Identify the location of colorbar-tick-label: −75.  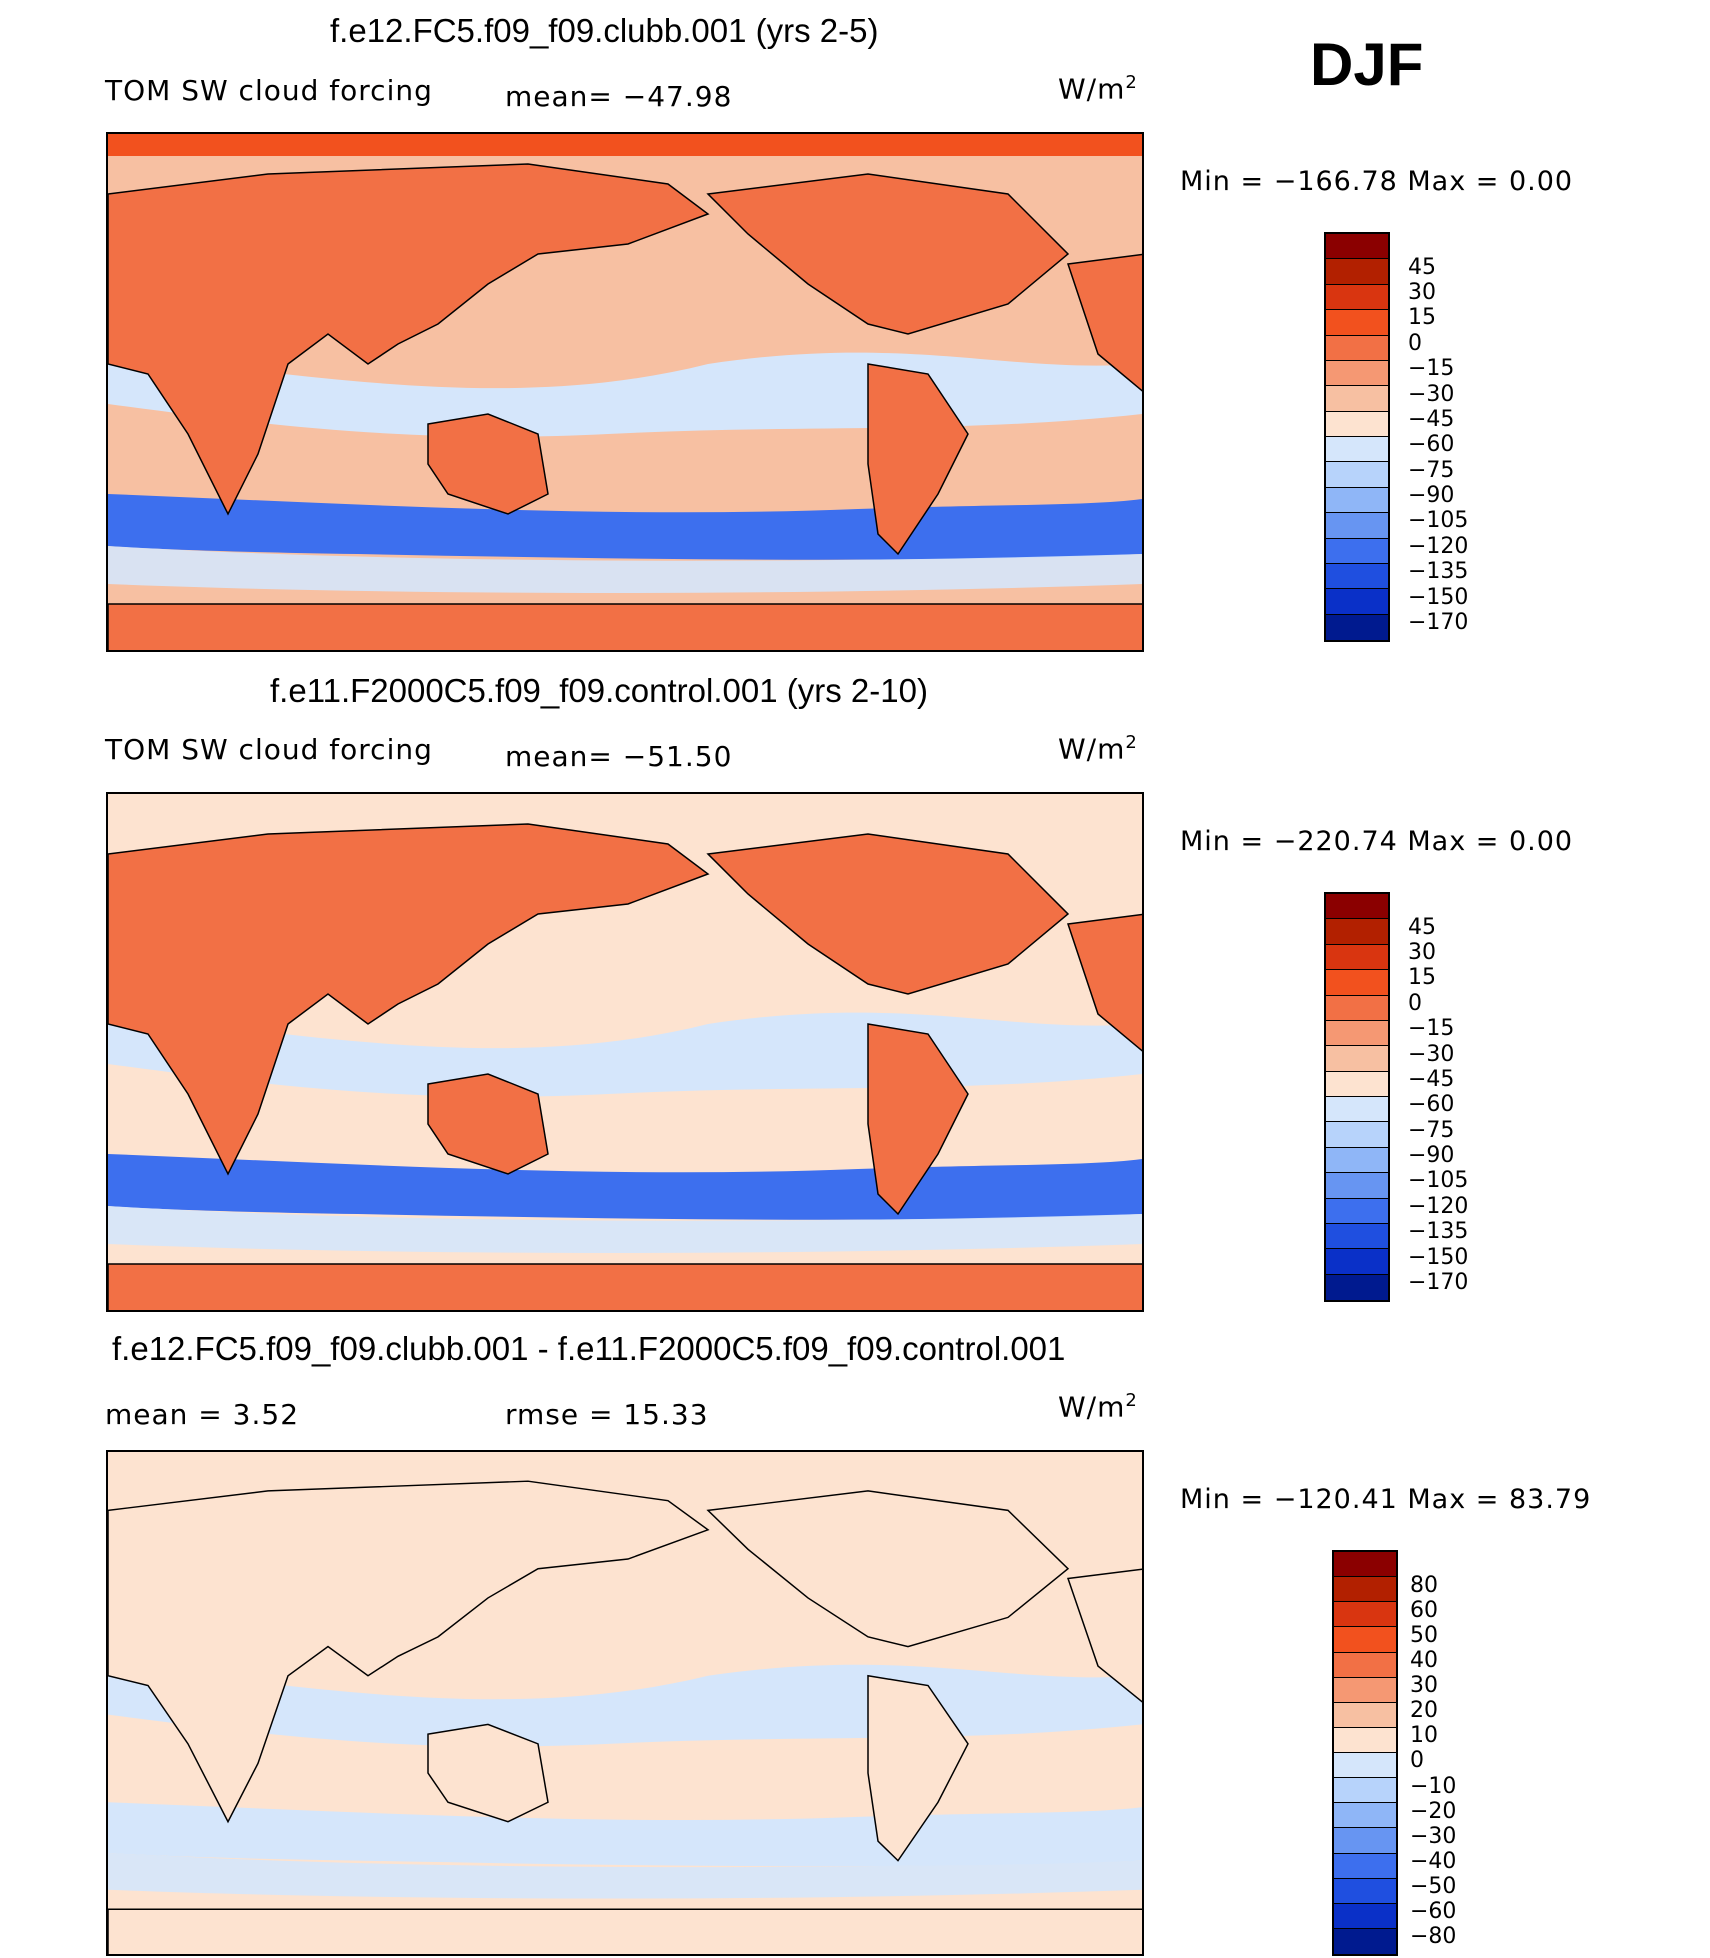
(1431, 470).